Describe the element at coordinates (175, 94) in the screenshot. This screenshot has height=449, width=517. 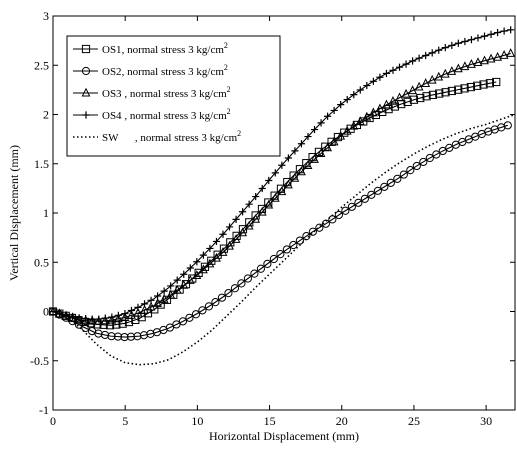
I see `legend-series-suffix: , normal stress 3 kg/cm` at that location.